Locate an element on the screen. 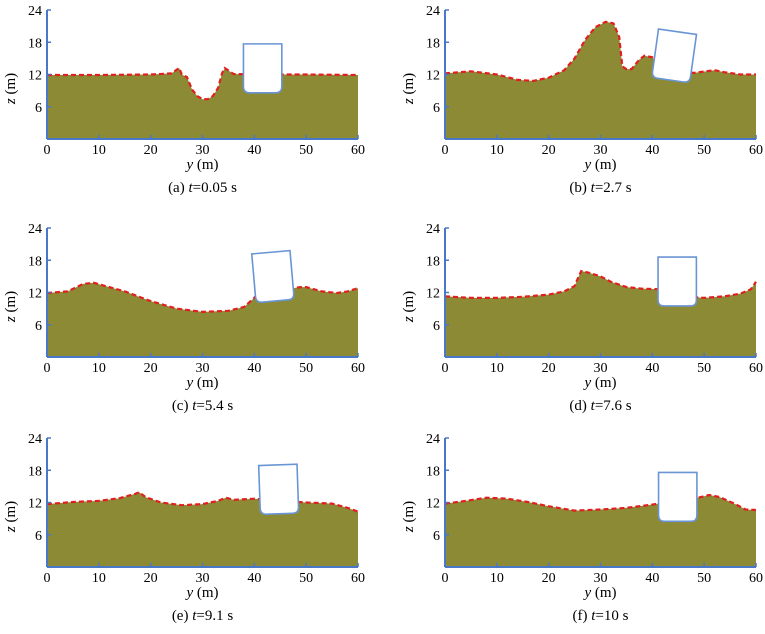  label-text: =10 s is located at coordinates (611, 616).